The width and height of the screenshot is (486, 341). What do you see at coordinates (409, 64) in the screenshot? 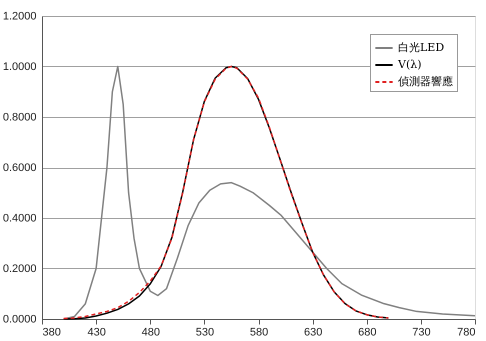
I see `legend-label: V(λ)` at bounding box center [409, 64].